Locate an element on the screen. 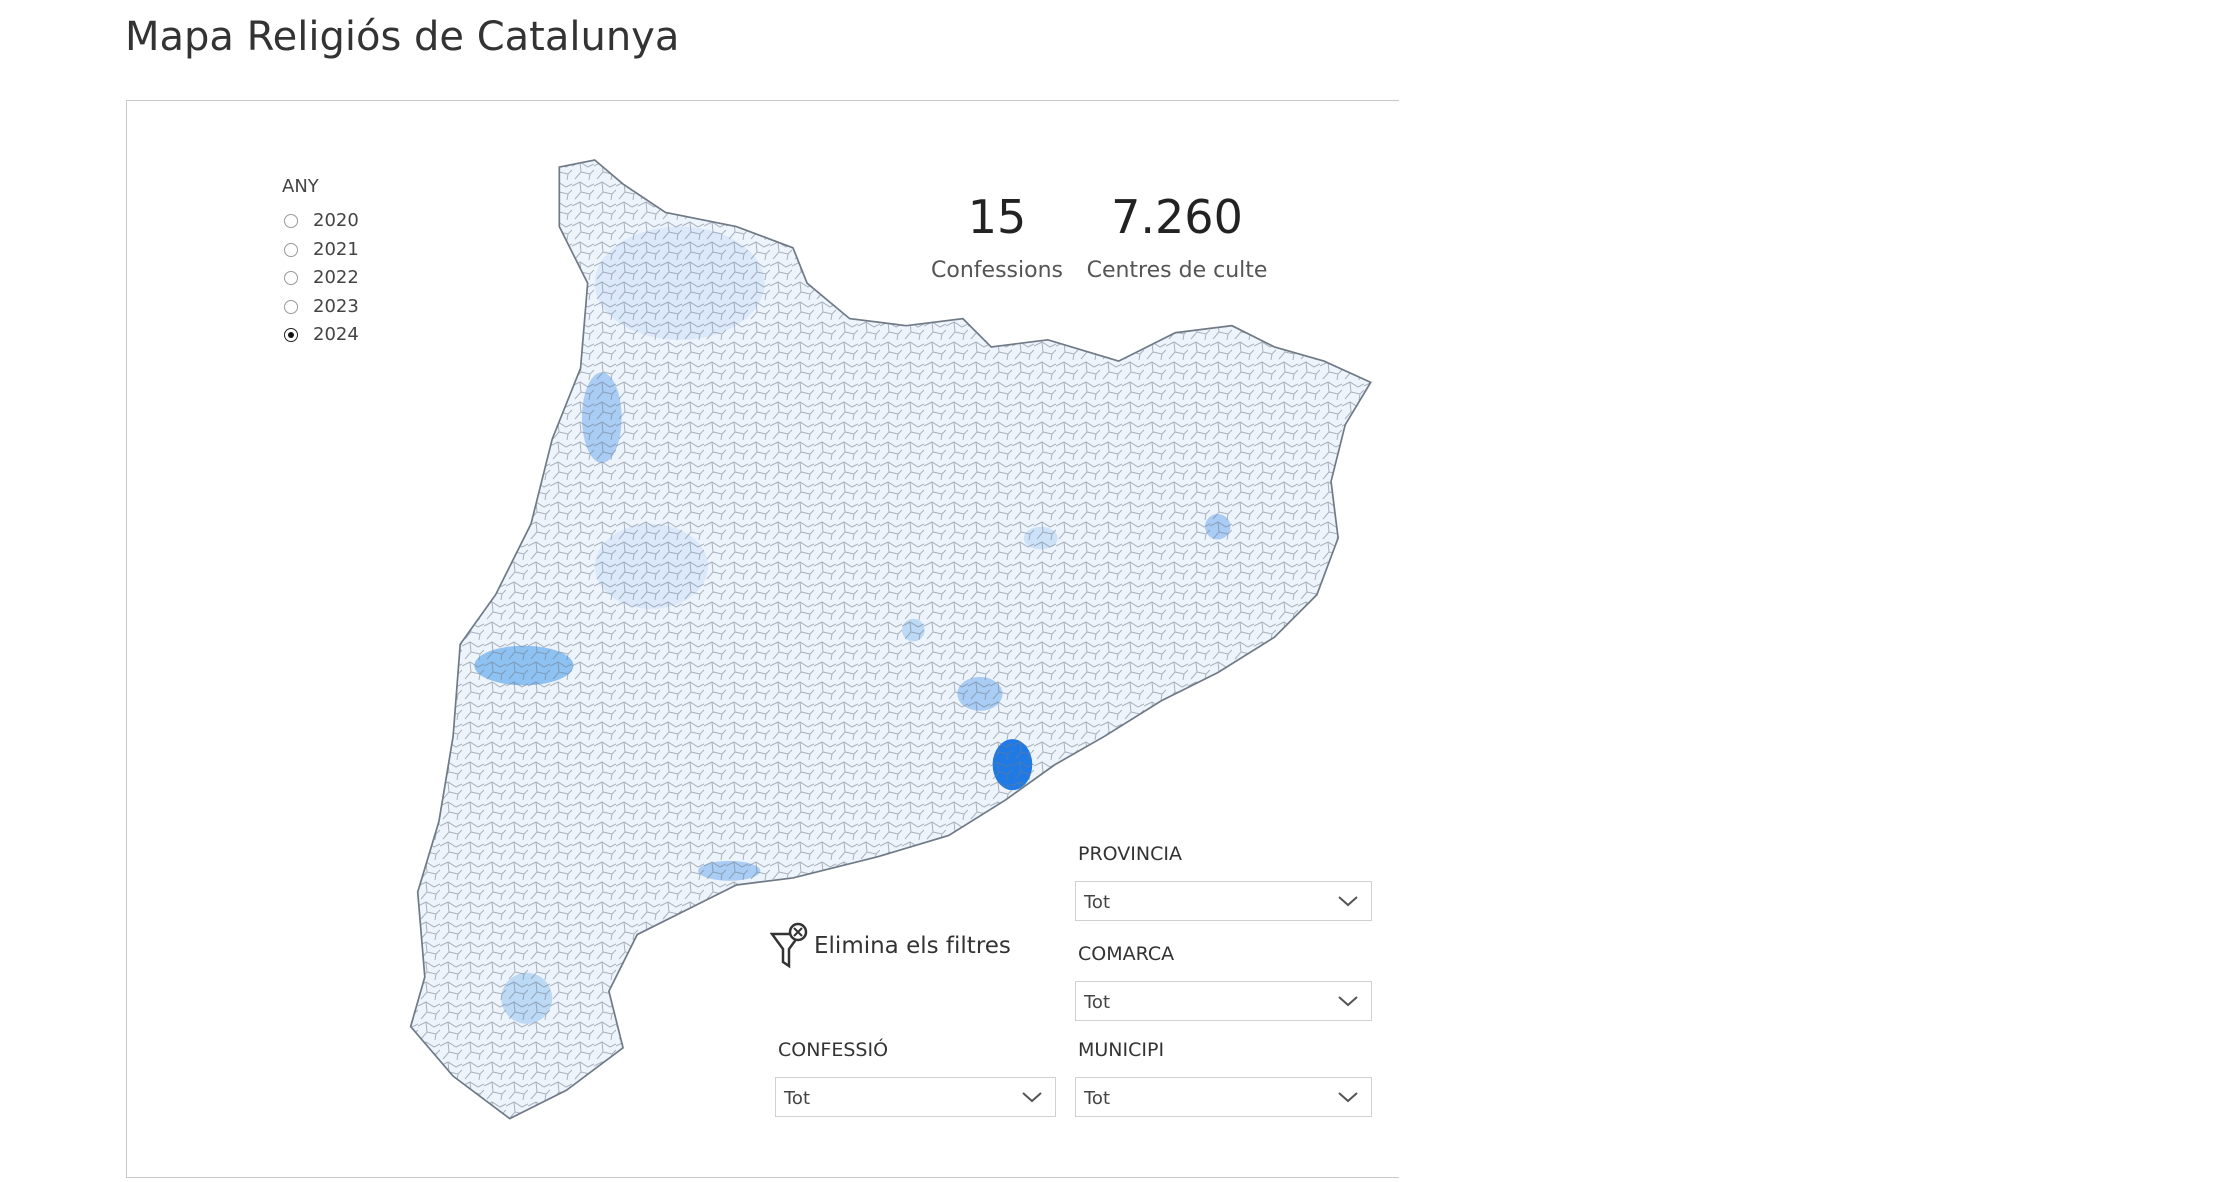 This screenshot has height=1182, width=2220. dropdown-label: MUNICIPI is located at coordinates (1121, 1050).